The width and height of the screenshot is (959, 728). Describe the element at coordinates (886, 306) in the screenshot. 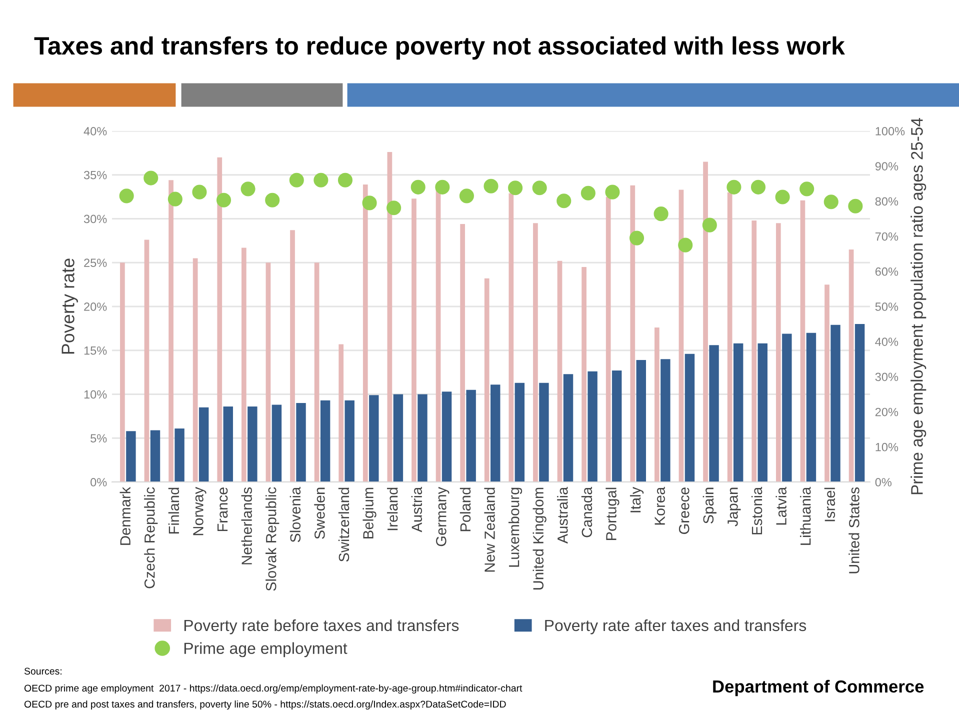

I see `y2-tick-label: 50%` at that location.